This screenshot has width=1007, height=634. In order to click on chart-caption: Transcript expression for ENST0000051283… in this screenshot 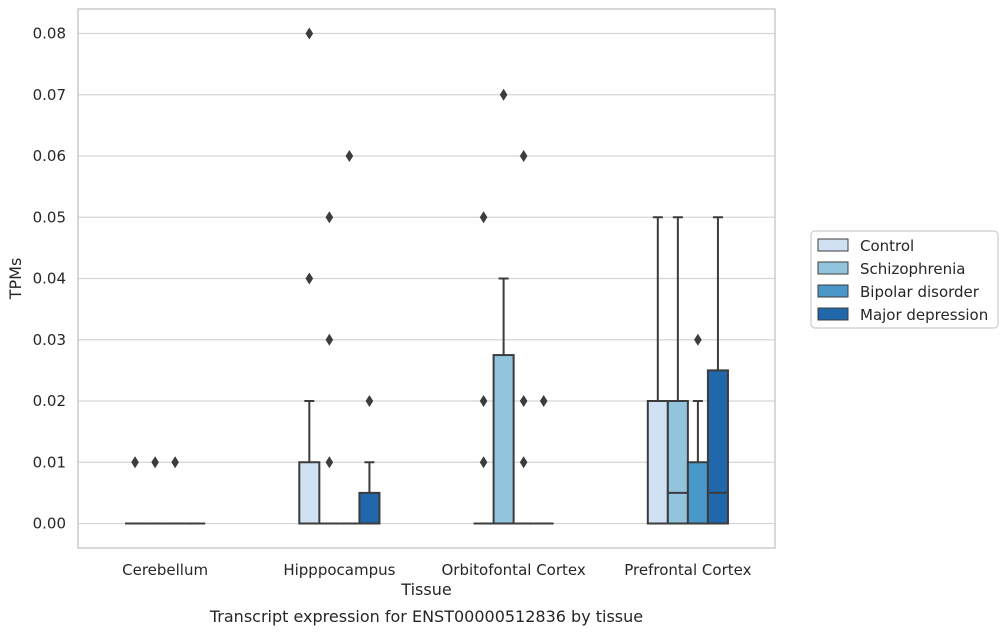, I will do `click(426, 616)`.